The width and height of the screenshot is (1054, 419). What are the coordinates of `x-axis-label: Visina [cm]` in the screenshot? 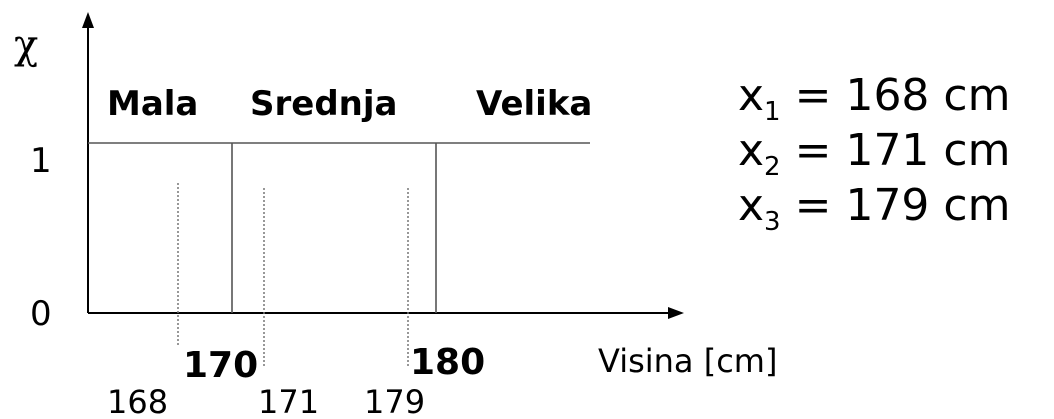 It's located at (687, 361).